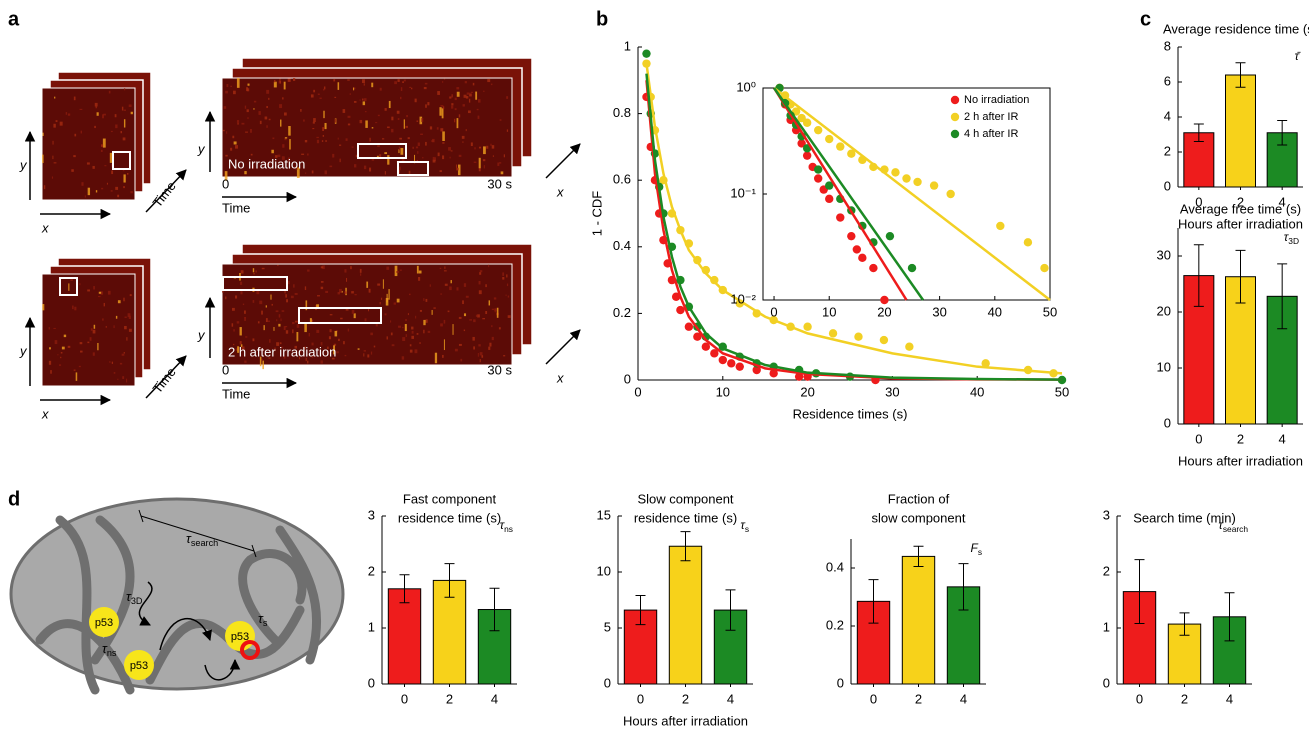 This screenshot has width=1309, height=731. I want to click on y-tick-label: 0.2, so click(622, 312).